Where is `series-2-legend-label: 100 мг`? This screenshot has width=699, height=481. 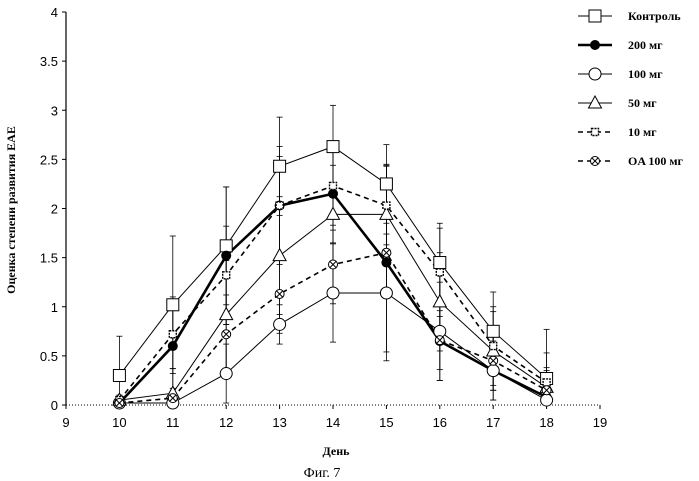 series-2-legend-label: 100 мг is located at coordinates (645, 74).